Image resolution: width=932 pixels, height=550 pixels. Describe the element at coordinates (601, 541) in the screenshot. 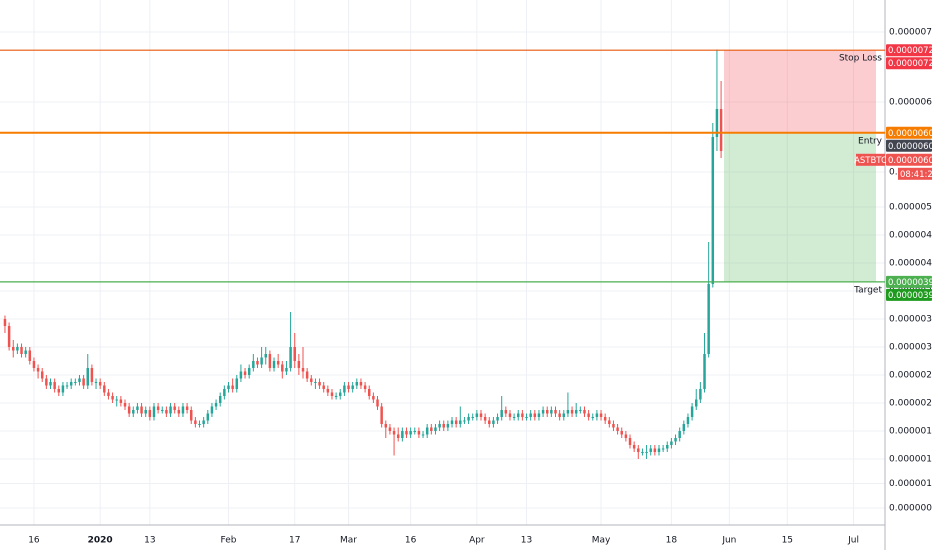

I see `x-tick-label: May` at that location.